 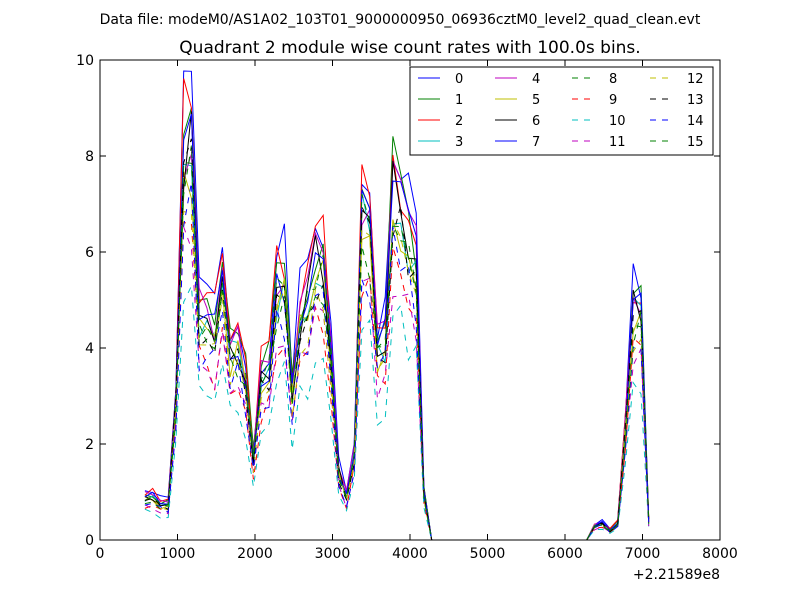 What do you see at coordinates (459, 121) in the screenshot?
I see `legend-label-2: 2` at bounding box center [459, 121].